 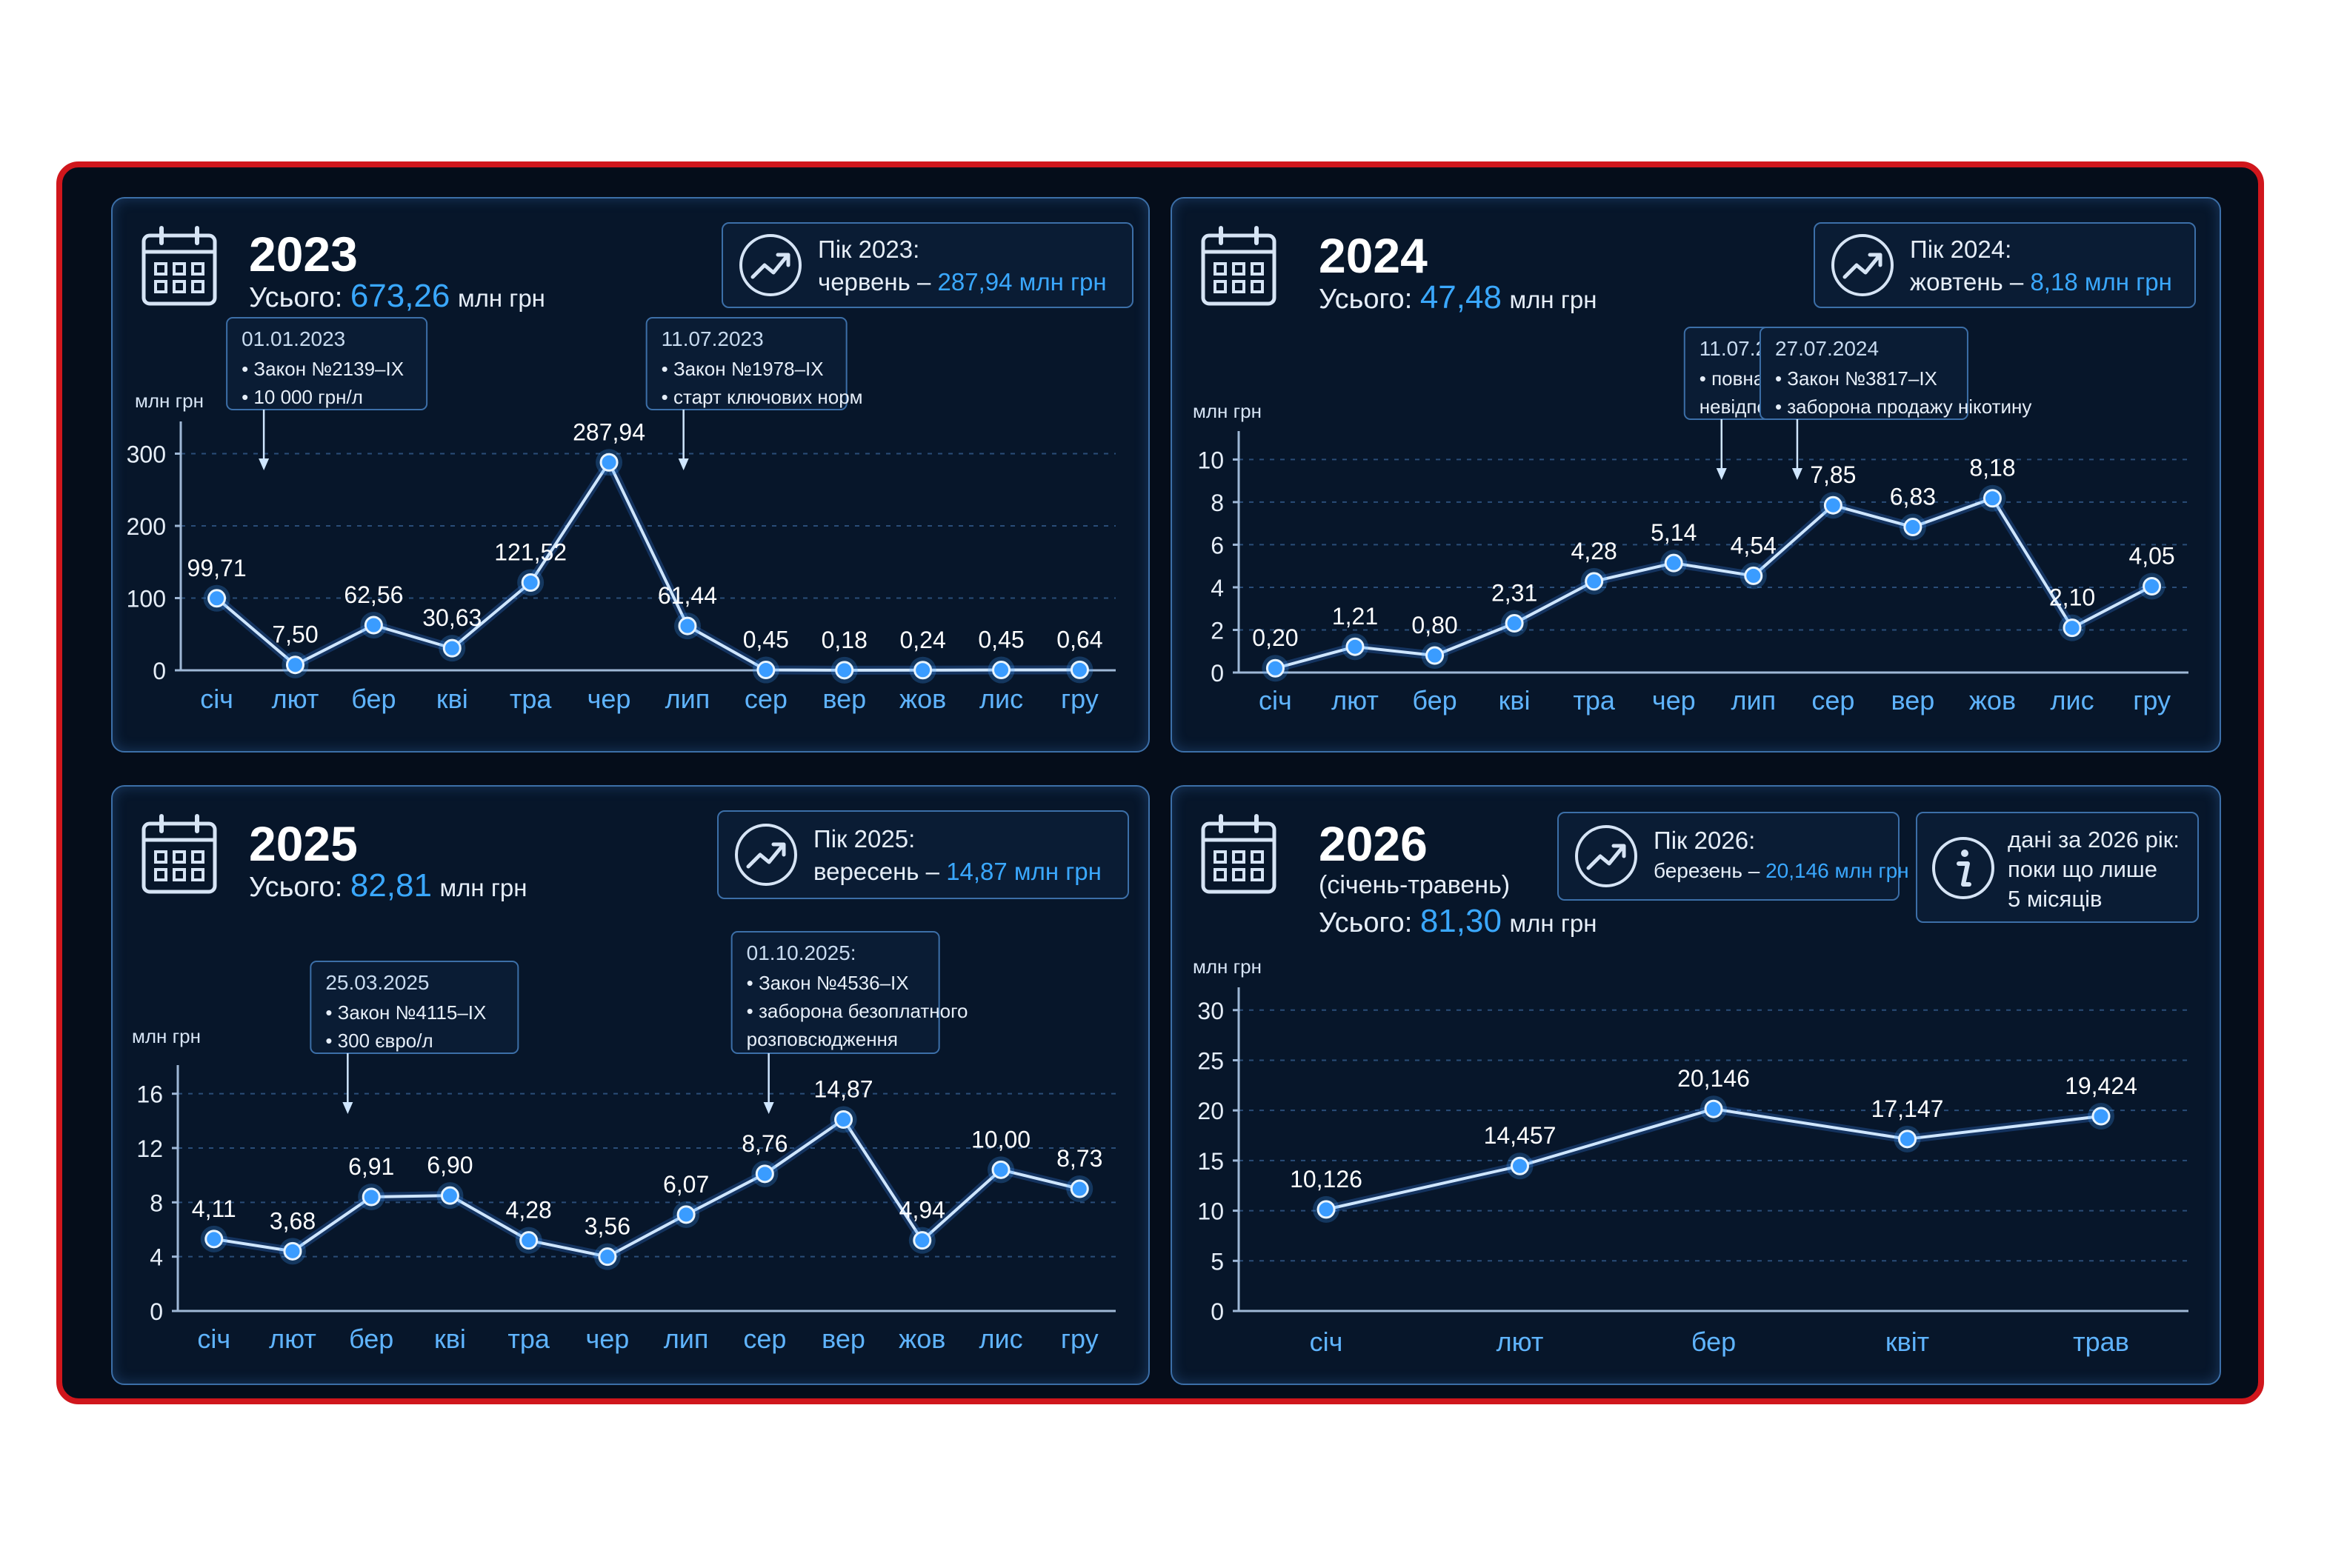 I want to click on peak-detail: червень – 287,94 млн грн, so click(x=962, y=282).